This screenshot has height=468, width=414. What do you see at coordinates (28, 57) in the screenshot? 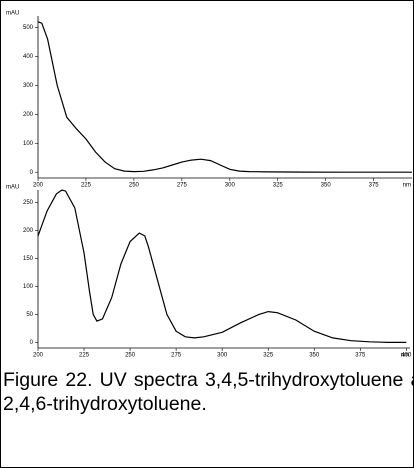
I see `y-tick-label: 400` at bounding box center [28, 57].